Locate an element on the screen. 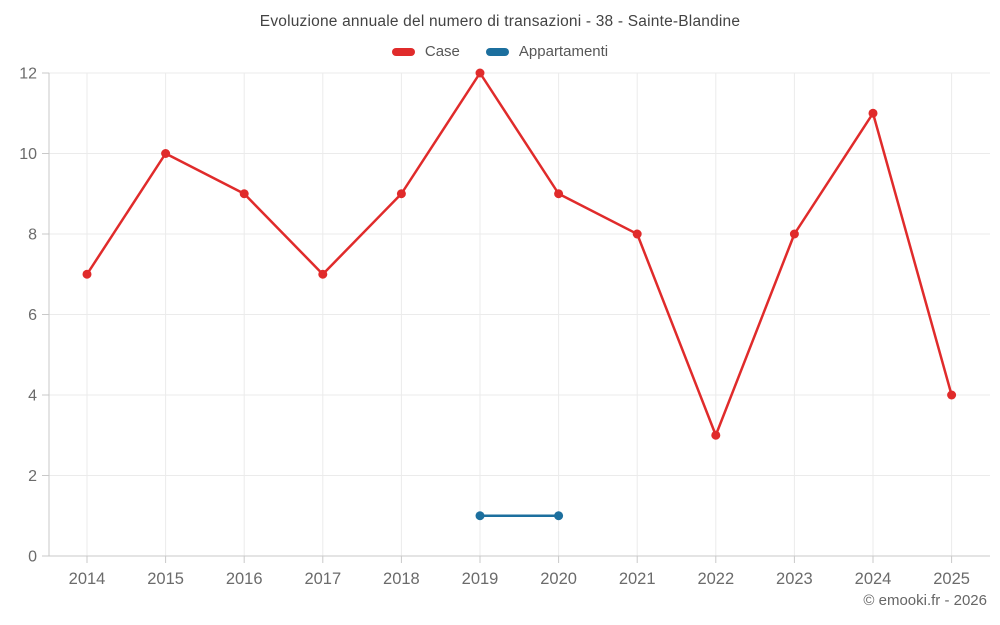 The image size is (1000, 625). x-tick-label: 2017 is located at coordinates (322, 579).